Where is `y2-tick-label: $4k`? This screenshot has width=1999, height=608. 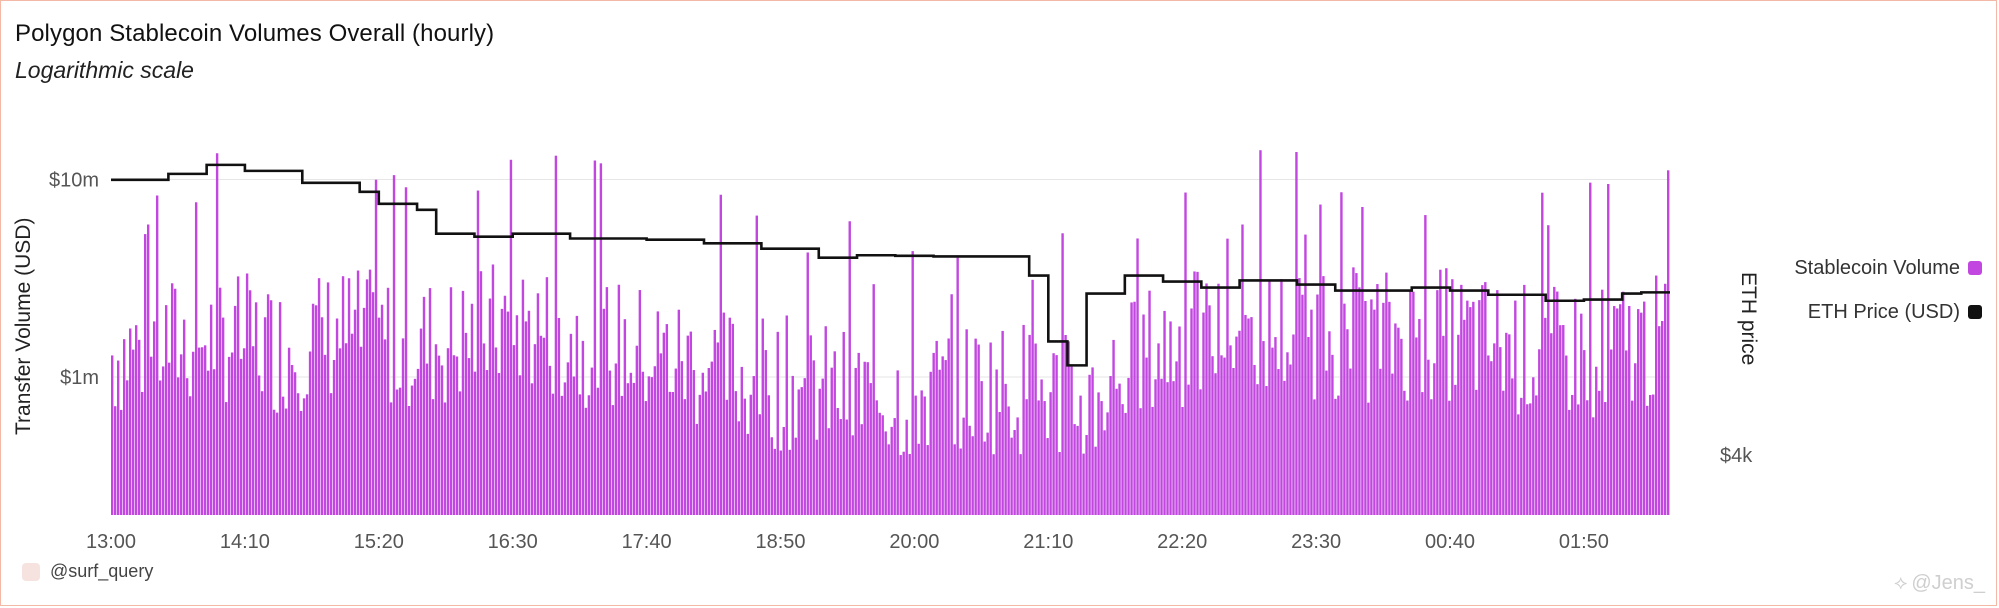 y2-tick-label: $4k is located at coordinates (1736, 456).